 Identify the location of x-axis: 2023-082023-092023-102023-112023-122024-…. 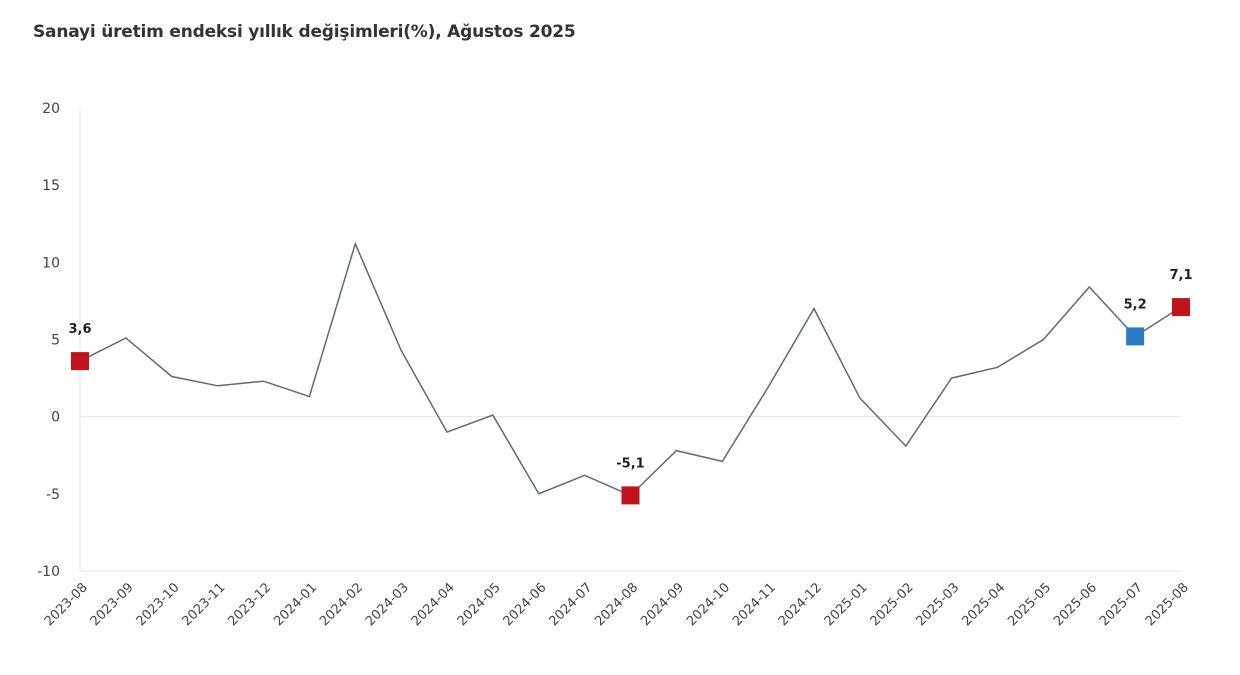
(617, 599).